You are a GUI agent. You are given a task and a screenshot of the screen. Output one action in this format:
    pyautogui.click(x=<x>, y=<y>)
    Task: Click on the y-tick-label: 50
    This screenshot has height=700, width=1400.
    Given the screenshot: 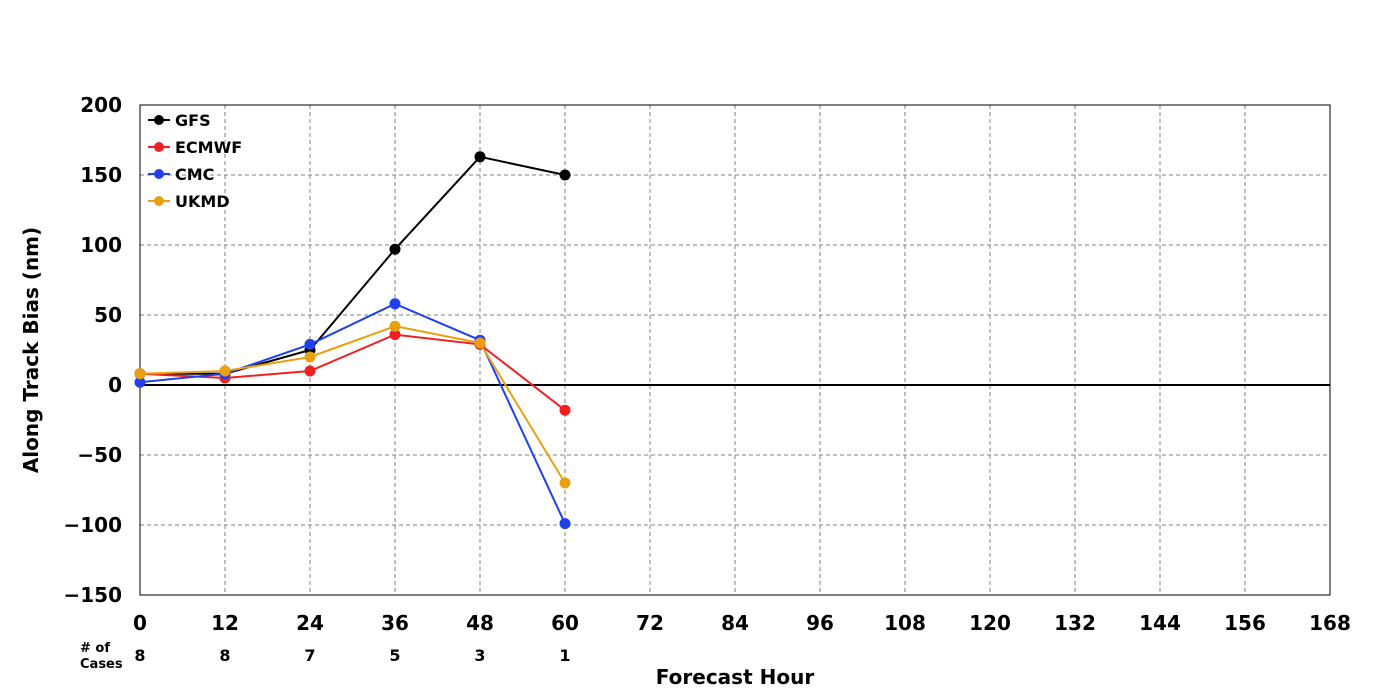 What is the action you would take?
    pyautogui.click(x=108, y=315)
    